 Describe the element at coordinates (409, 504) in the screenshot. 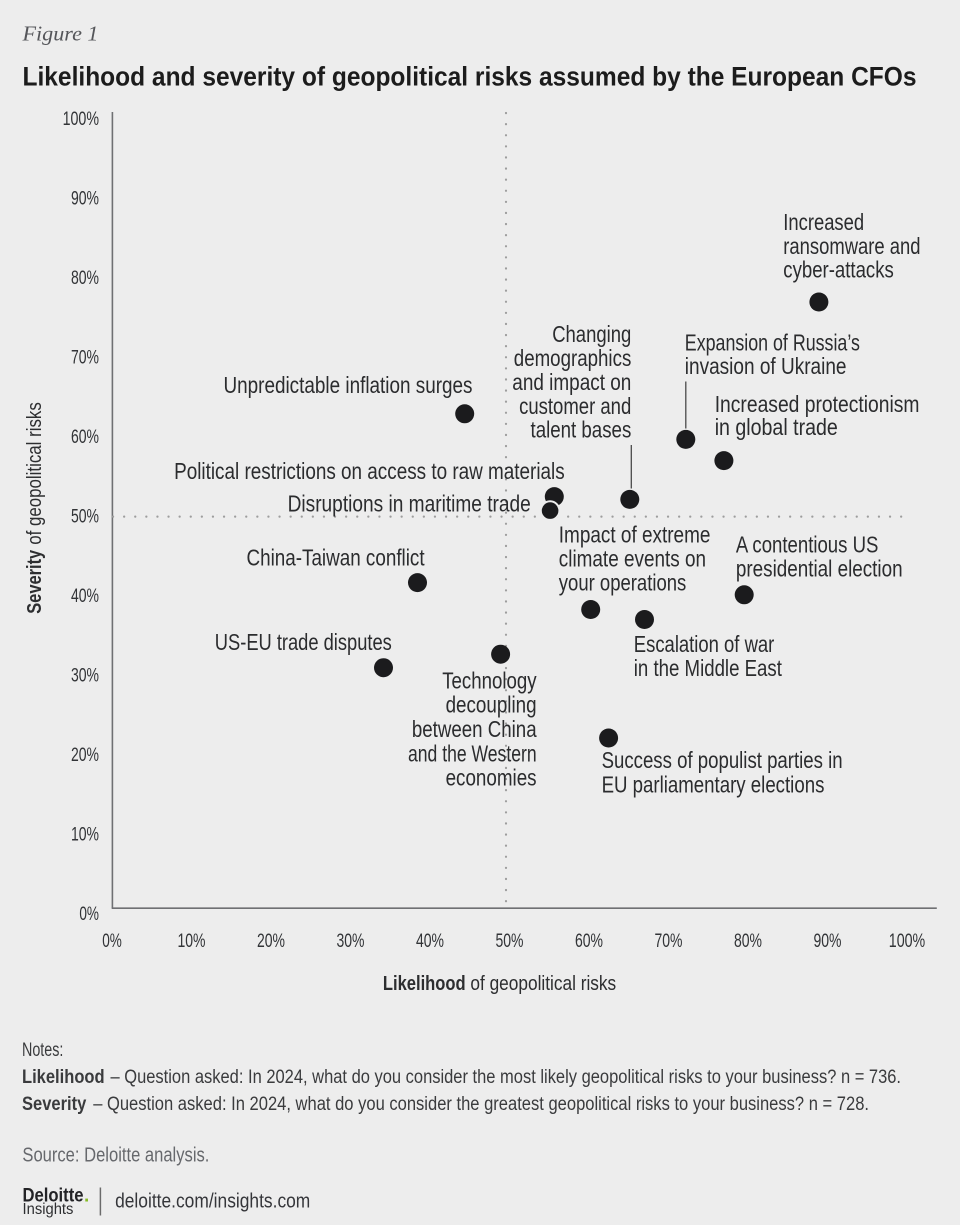

I see `svg-text: Disruptions in maritime trade` at that location.